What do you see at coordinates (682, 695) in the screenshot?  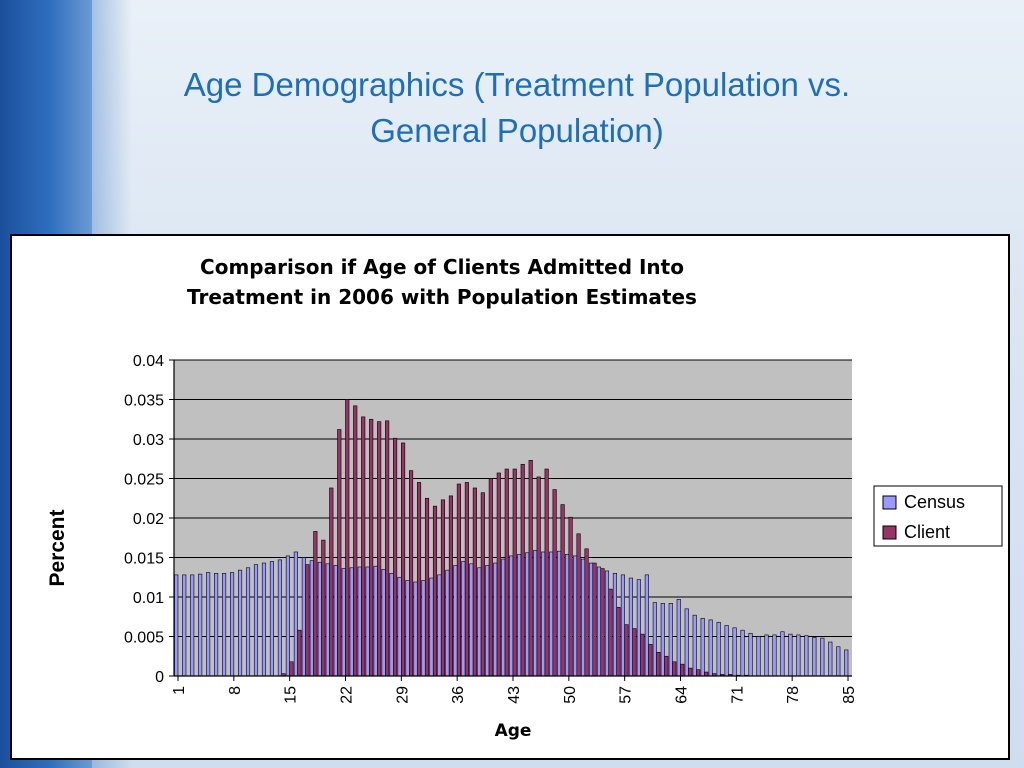 I see `x-tick-label: 64` at bounding box center [682, 695].